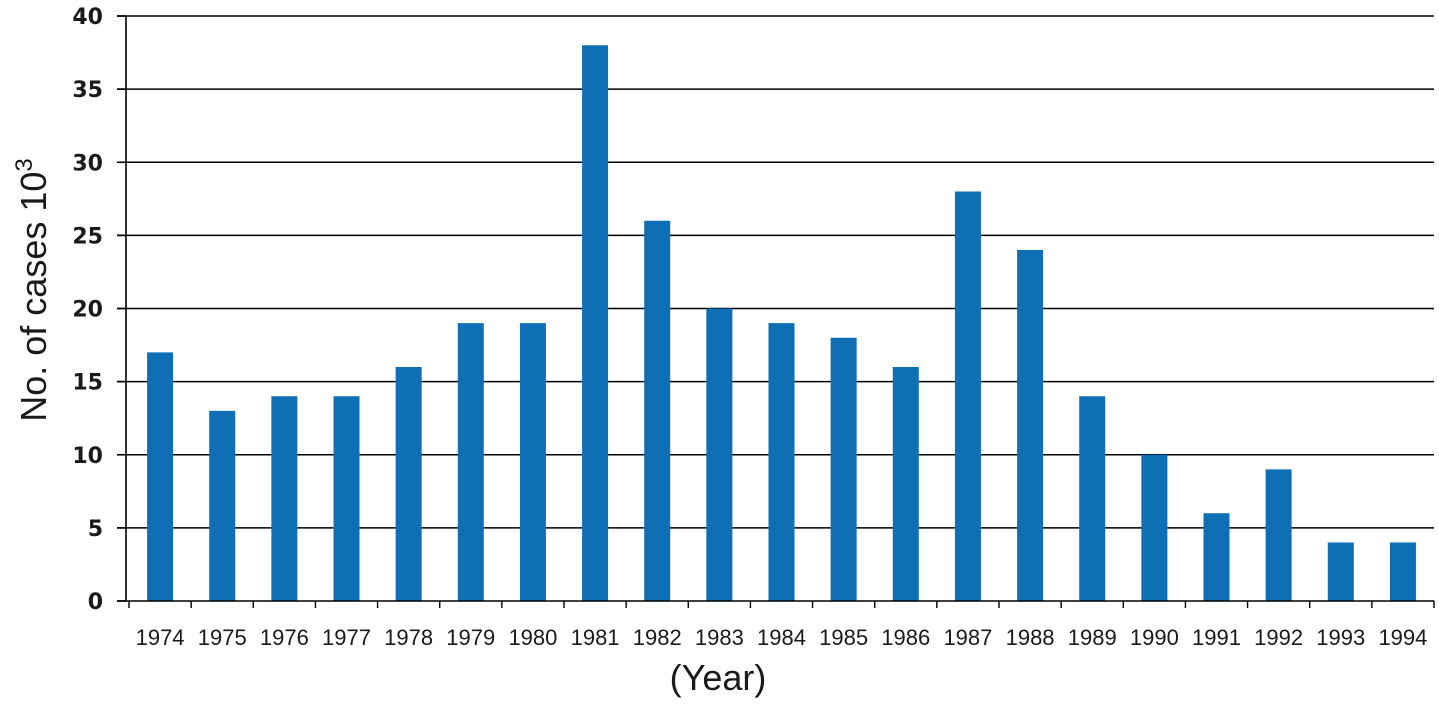 The width and height of the screenshot is (1439, 704). I want to click on x-tick-label: 1978, so click(408, 637).